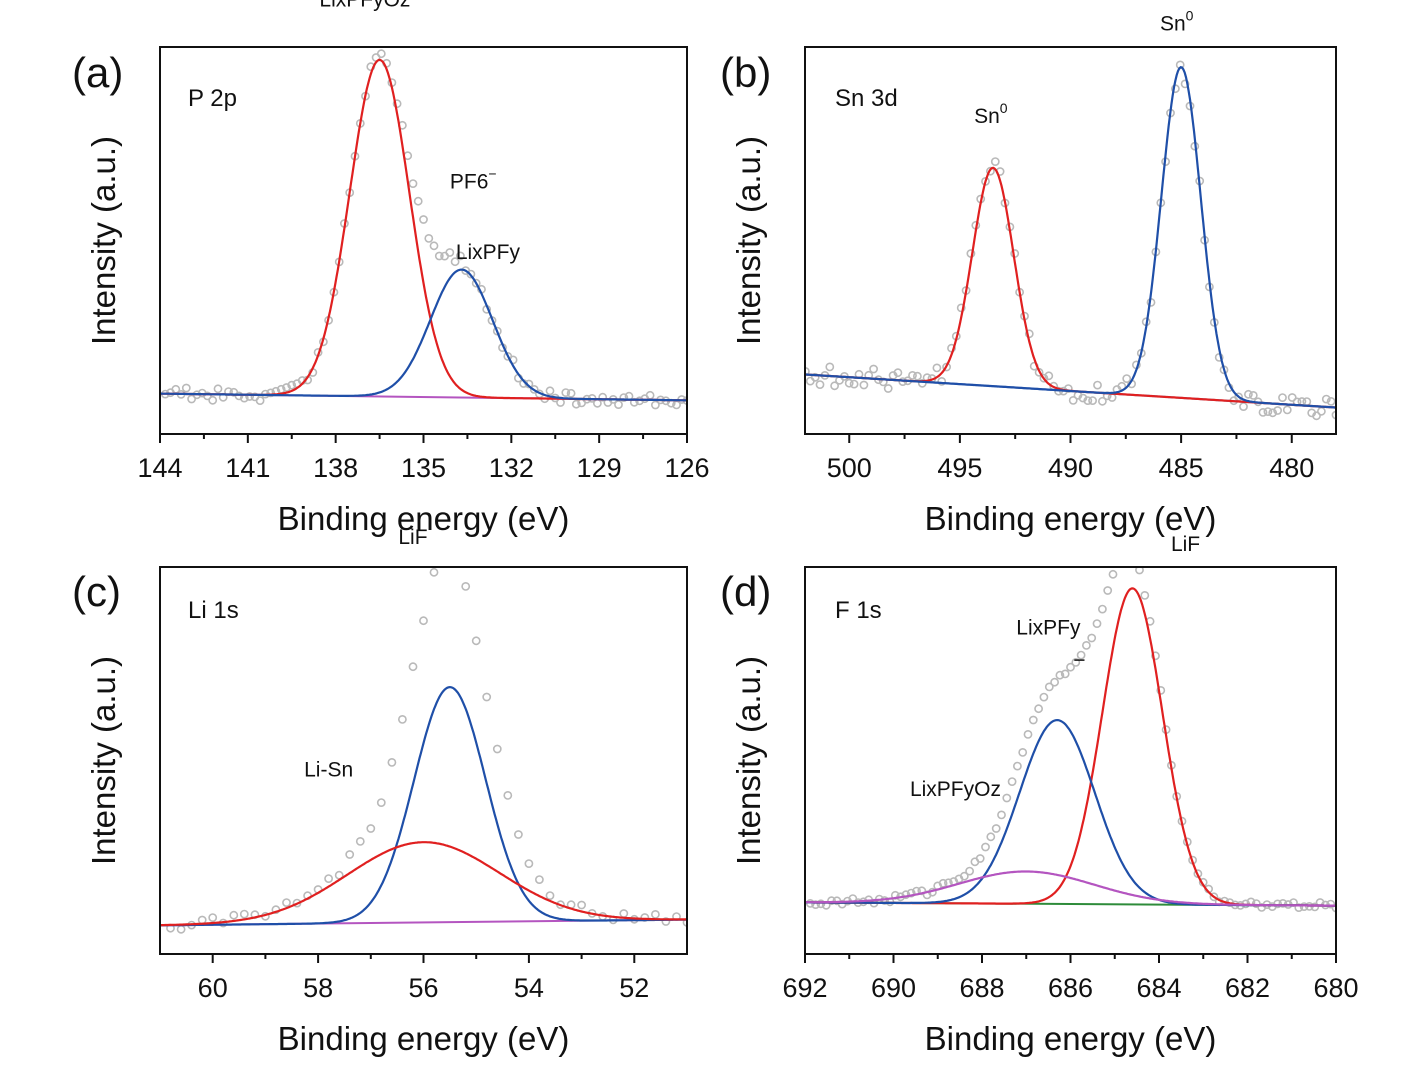  Describe the element at coordinates (335, 468) in the screenshot. I see `x-tick-label: 138` at that location.